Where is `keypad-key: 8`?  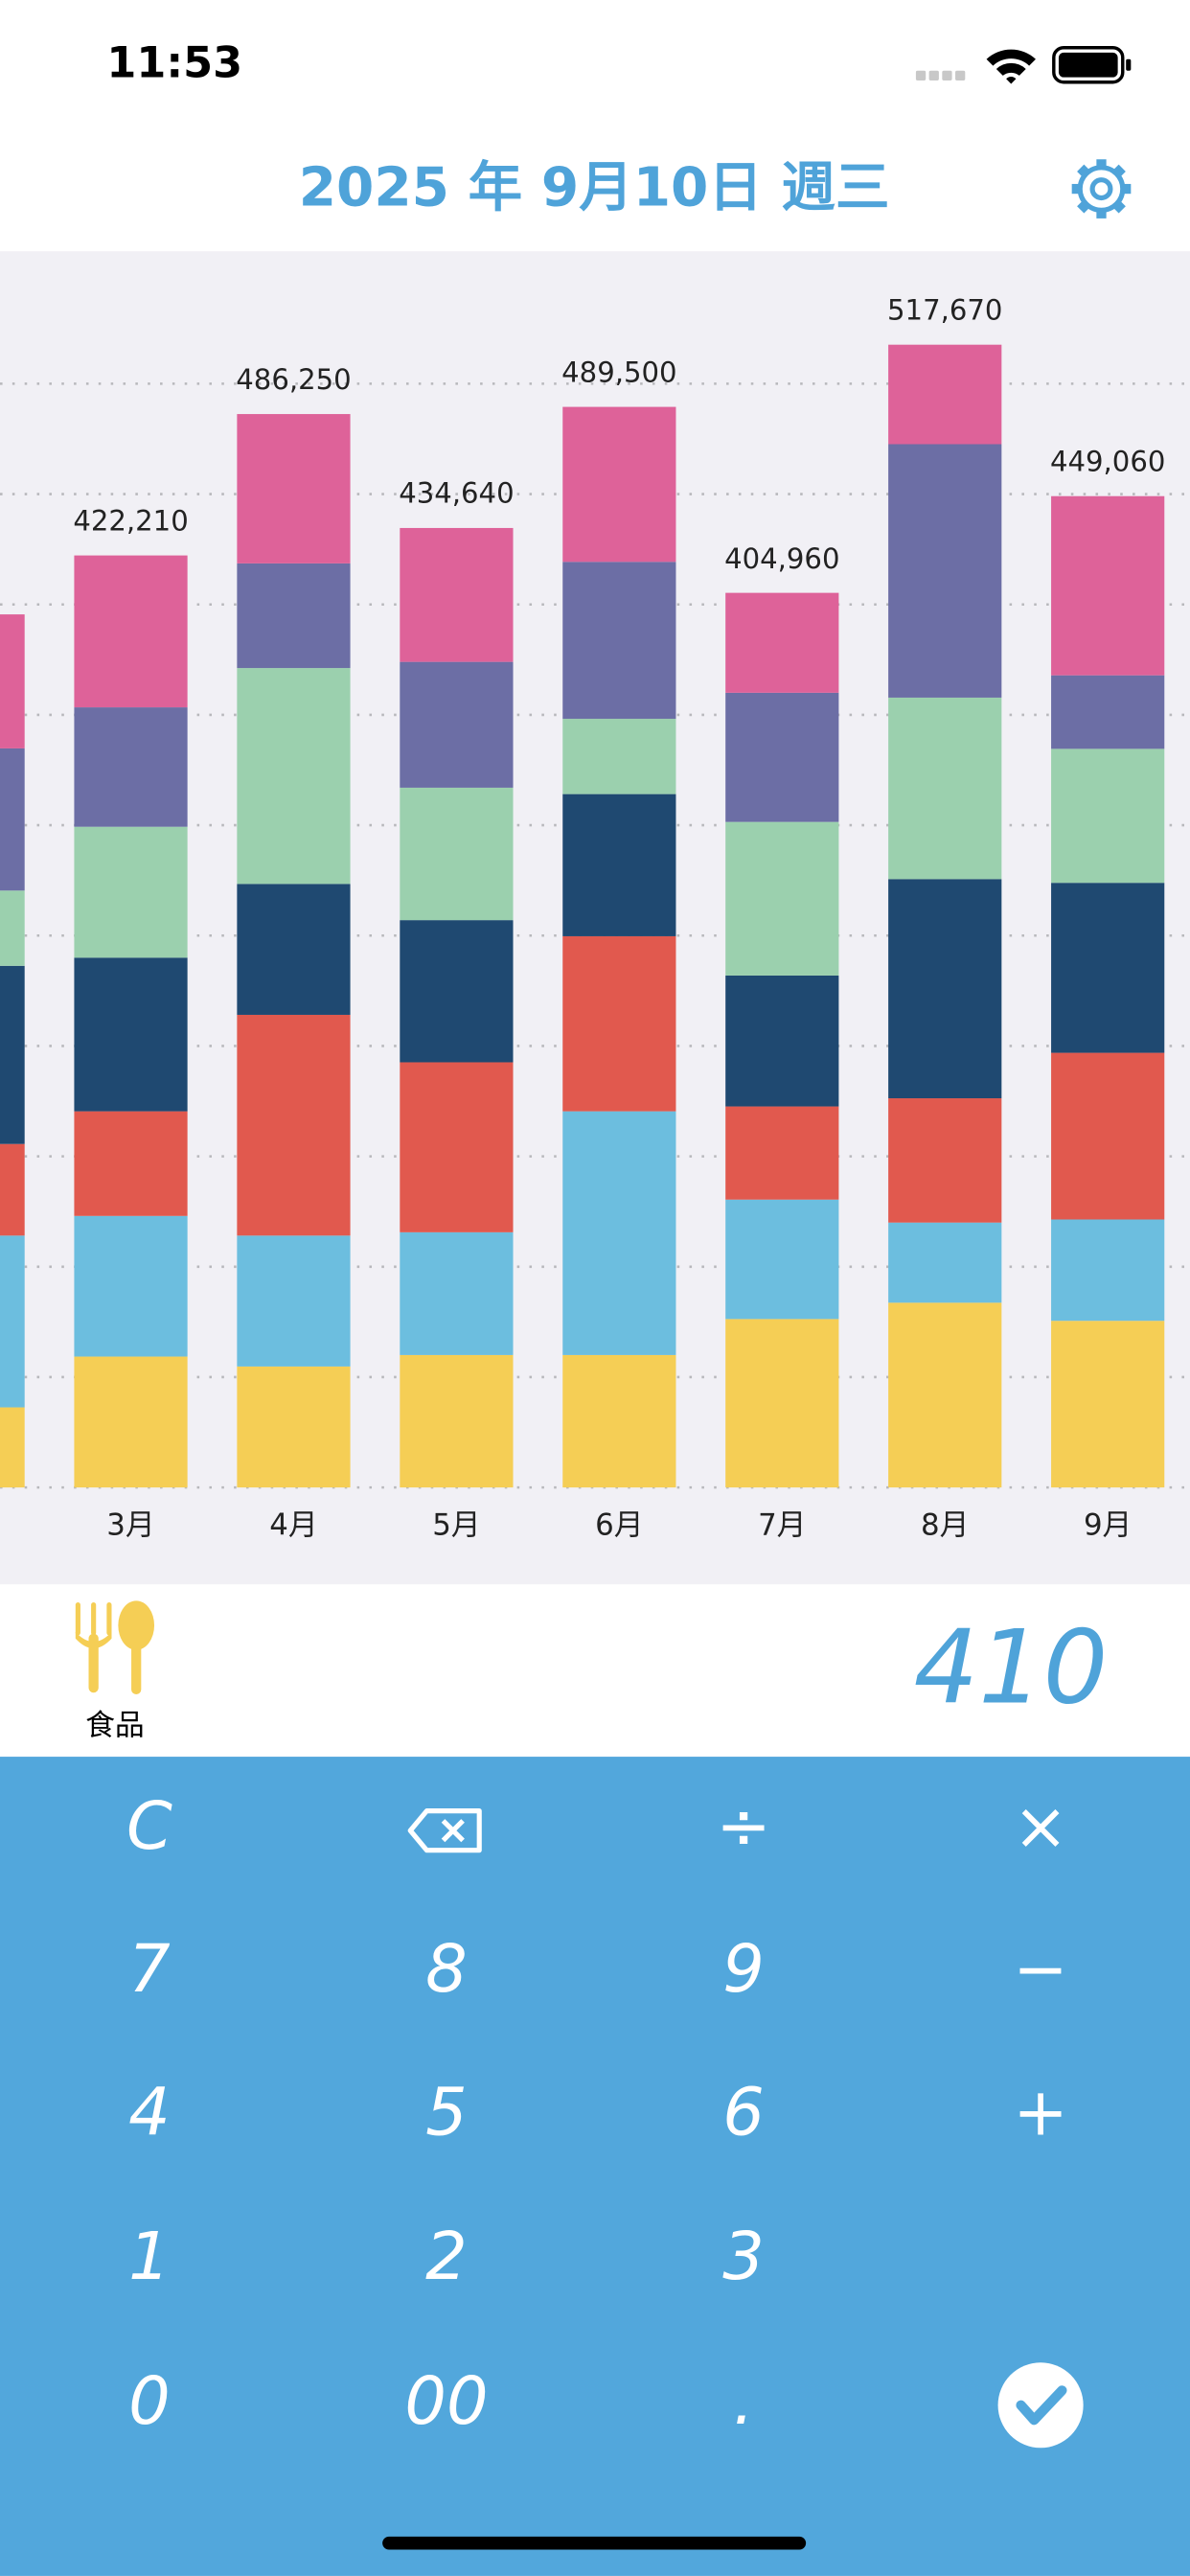 keypad-key: 8 is located at coordinates (447, 1969).